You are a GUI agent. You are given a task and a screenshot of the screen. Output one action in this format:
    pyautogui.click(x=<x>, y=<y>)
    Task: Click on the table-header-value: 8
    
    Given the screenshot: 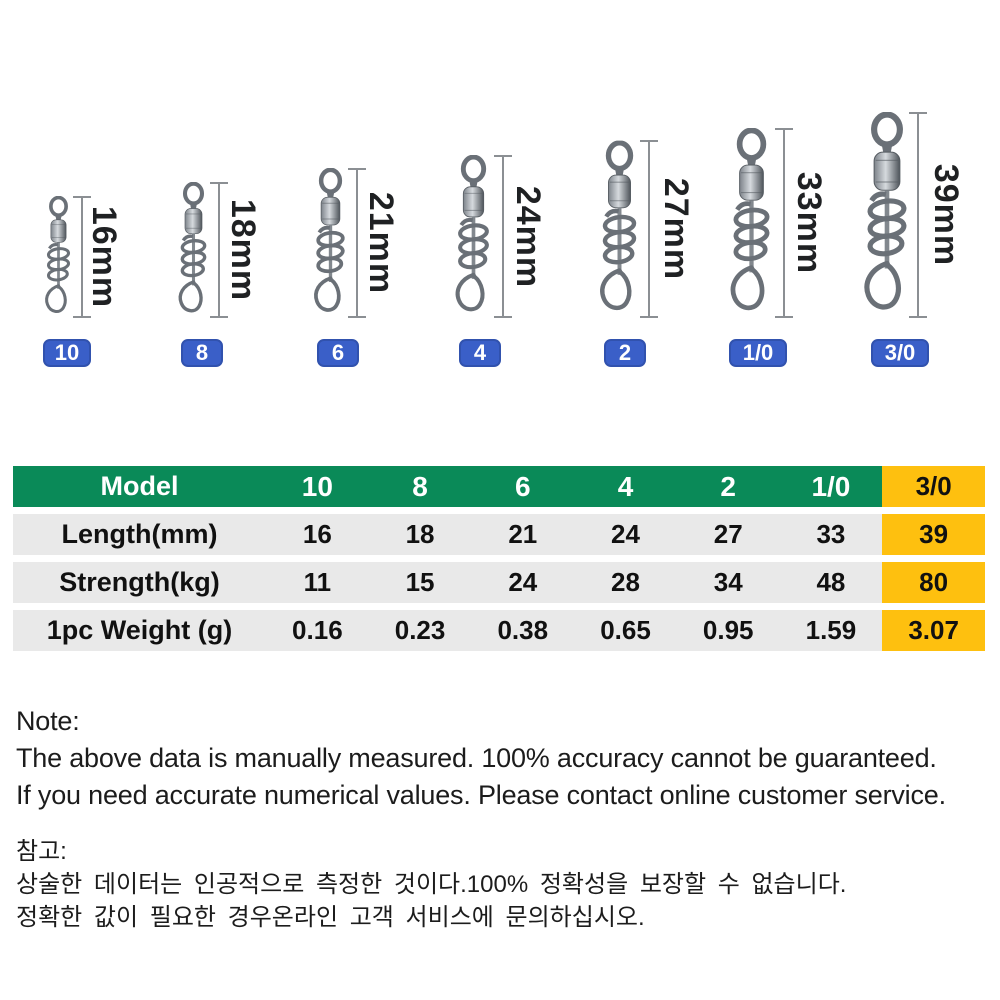 What is the action you would take?
    pyautogui.click(x=420, y=486)
    